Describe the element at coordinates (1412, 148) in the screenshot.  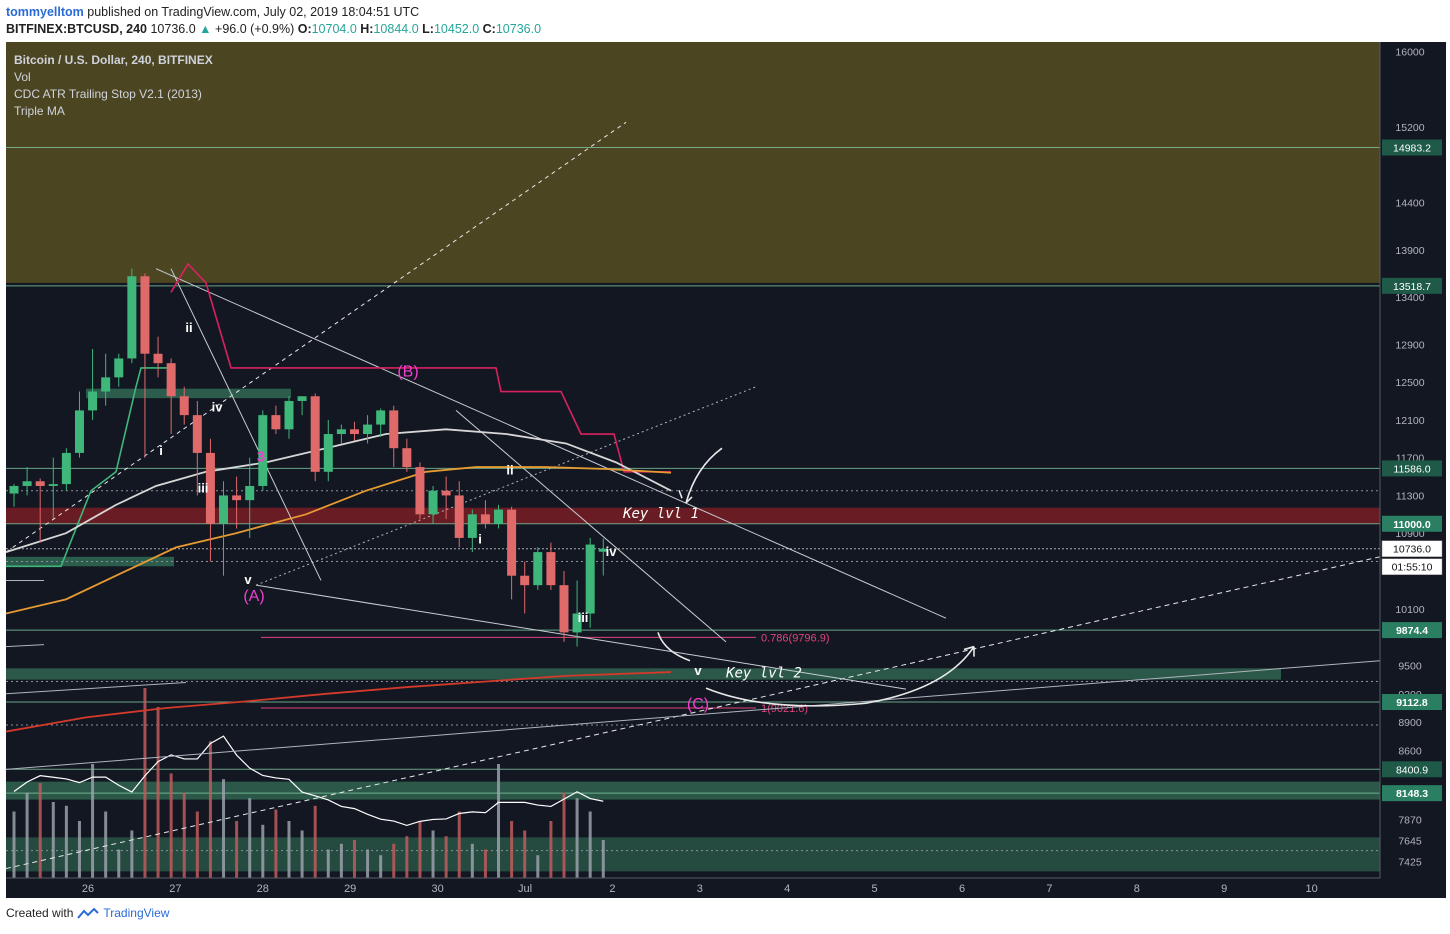
I see `level-14983-tag-label: 14983.2` at that location.